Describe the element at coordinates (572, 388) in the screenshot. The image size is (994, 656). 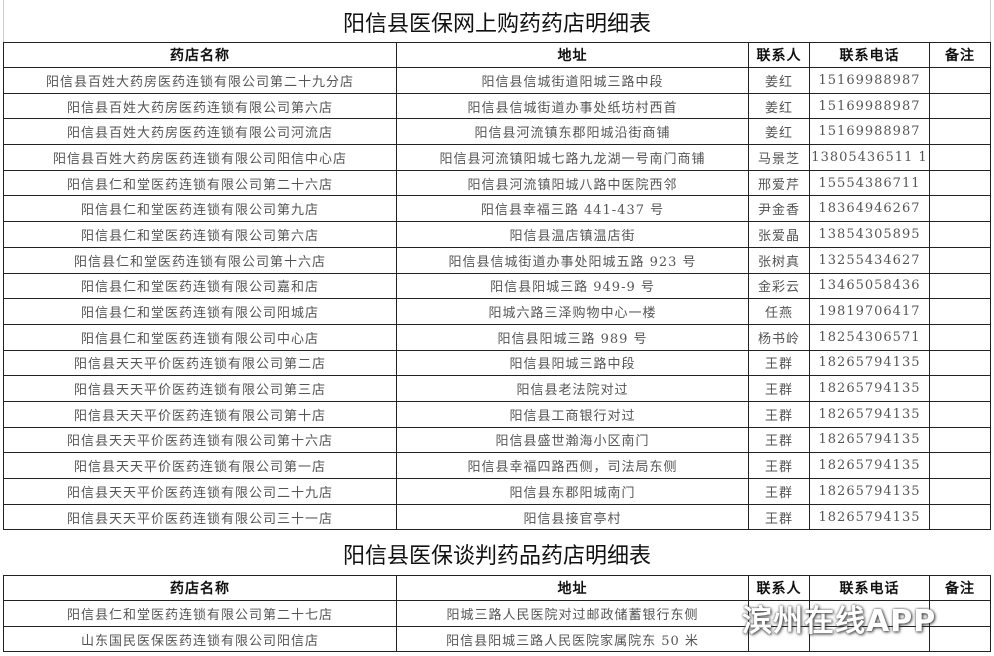
I see `cell-address: 阳信县老法院对过` at that location.